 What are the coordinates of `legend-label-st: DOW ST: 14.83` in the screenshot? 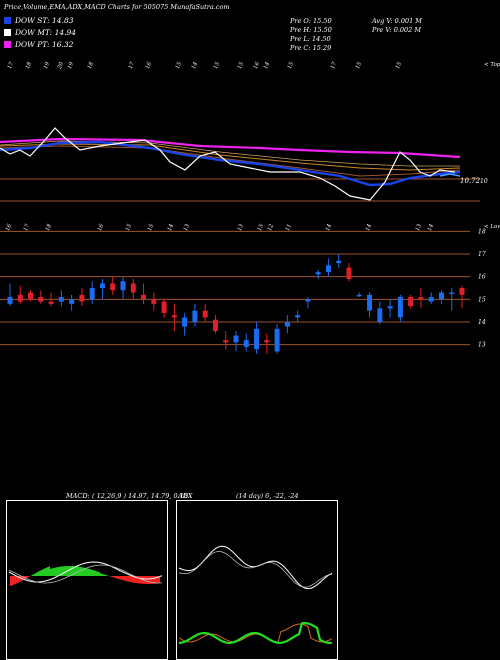 It's located at (44, 20).